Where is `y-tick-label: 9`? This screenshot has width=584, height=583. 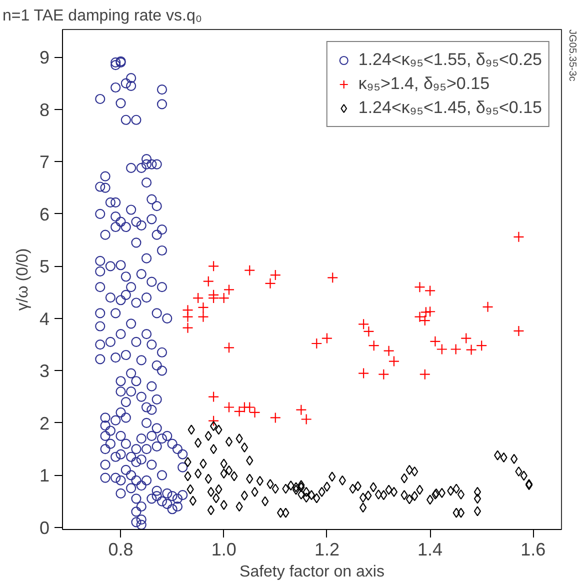 y-tick-label: 9 is located at coordinates (44, 58).